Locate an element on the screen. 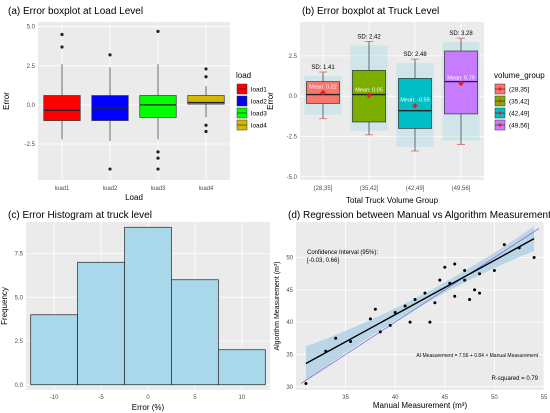 Image resolution: width=550 pixels, height=413 pixels. panel-a-legend: load load1 load2 load3 load4 is located at coordinates (251, 101).